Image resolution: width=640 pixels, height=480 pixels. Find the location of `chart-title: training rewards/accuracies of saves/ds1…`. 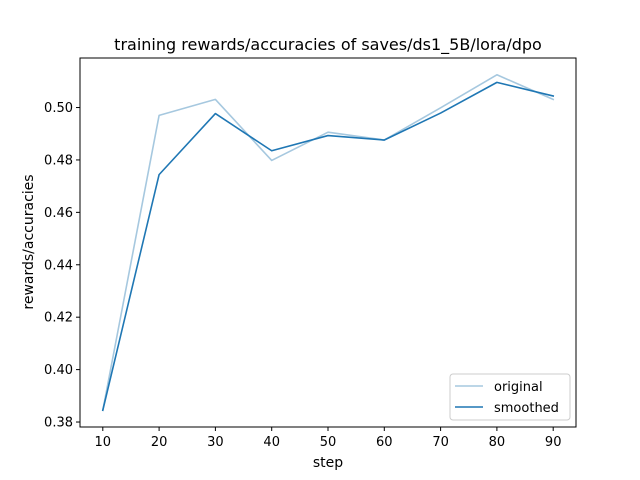

chart-title: training rewards/accuracies of saves/ds1… is located at coordinates (328, 45).